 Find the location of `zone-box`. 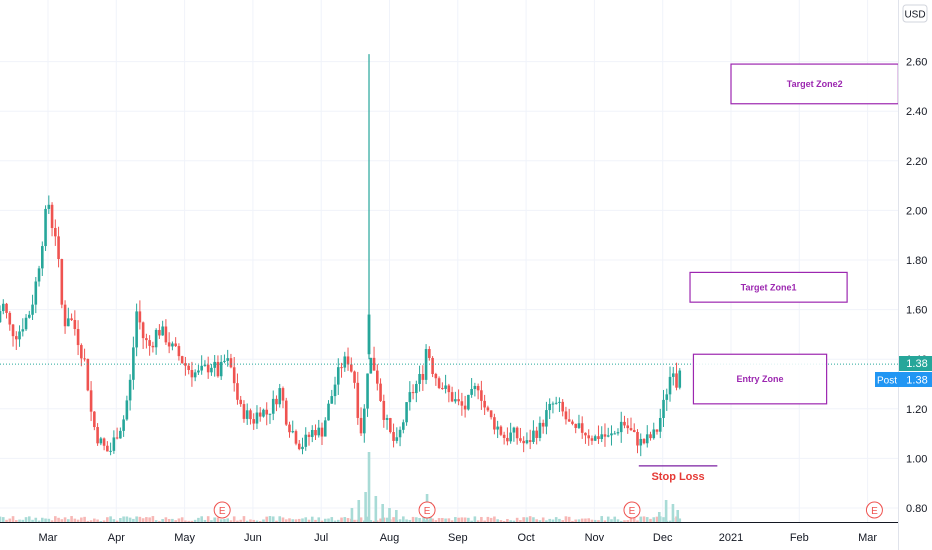

zone-box is located at coordinates (760, 379).